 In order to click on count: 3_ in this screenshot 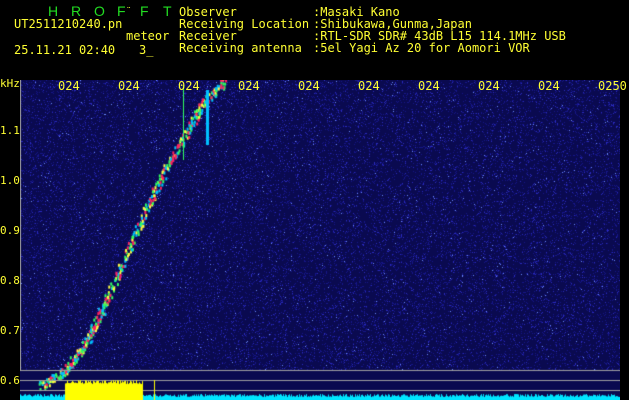, I will do `click(146, 50)`.